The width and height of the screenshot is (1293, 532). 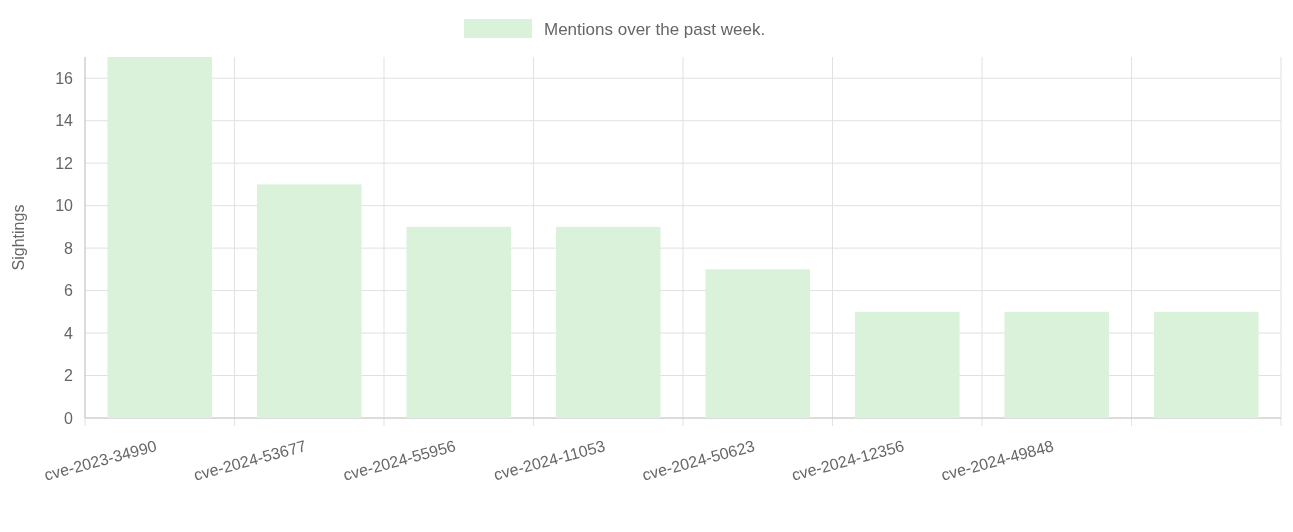 I want to click on y-tick-label: 16, so click(x=64, y=78).